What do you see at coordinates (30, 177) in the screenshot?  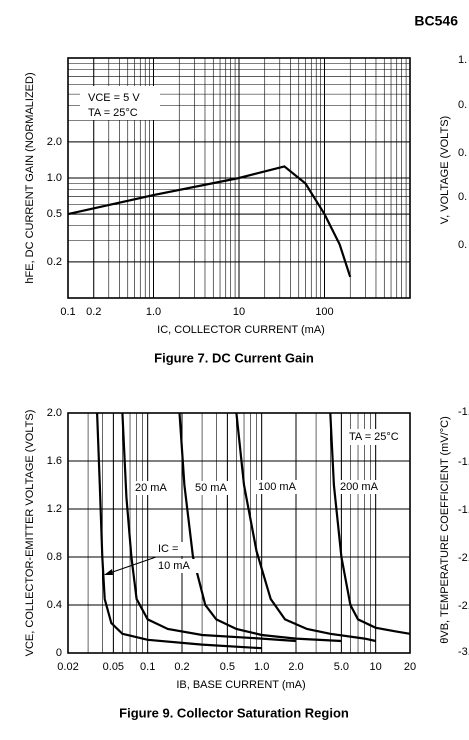 I see `y-axis-label: hFE, DC CURRENT GAIN (NORMALIZED)` at bounding box center [30, 177].